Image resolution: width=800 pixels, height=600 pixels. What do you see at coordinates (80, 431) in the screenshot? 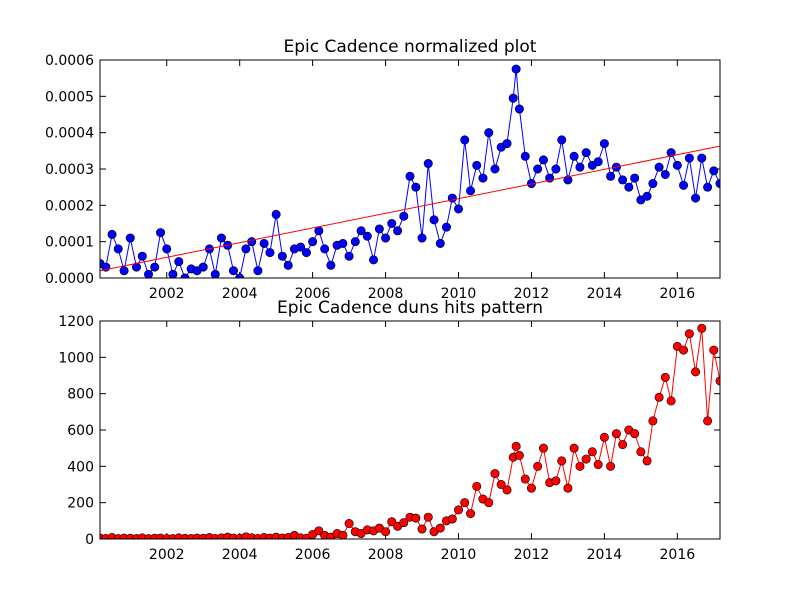
I see `y-tick-label: 600` at bounding box center [80, 431].